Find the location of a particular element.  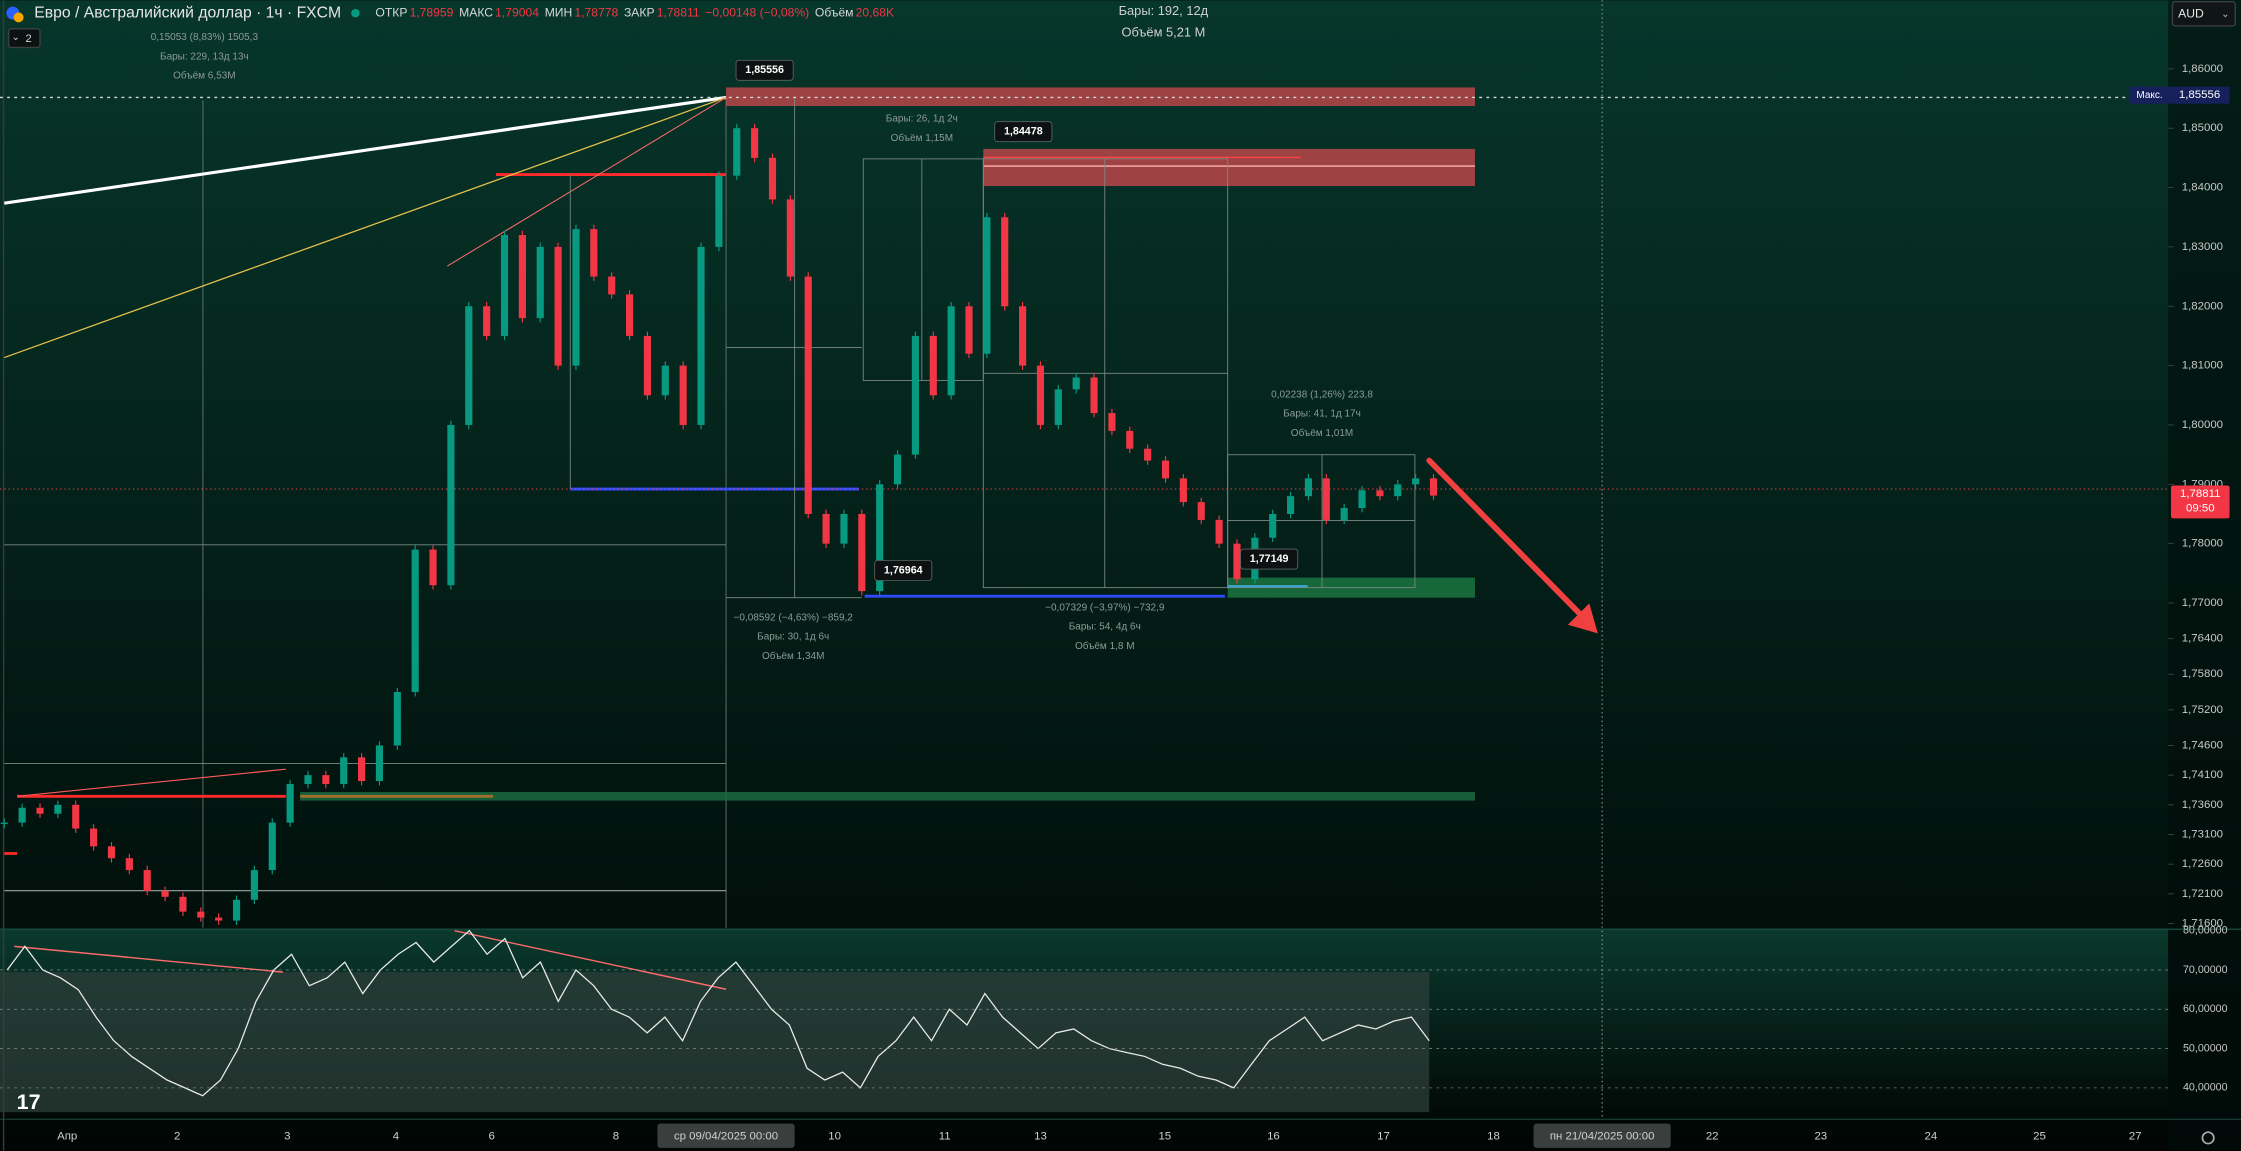

rsi-line is located at coordinates (718, 1013).